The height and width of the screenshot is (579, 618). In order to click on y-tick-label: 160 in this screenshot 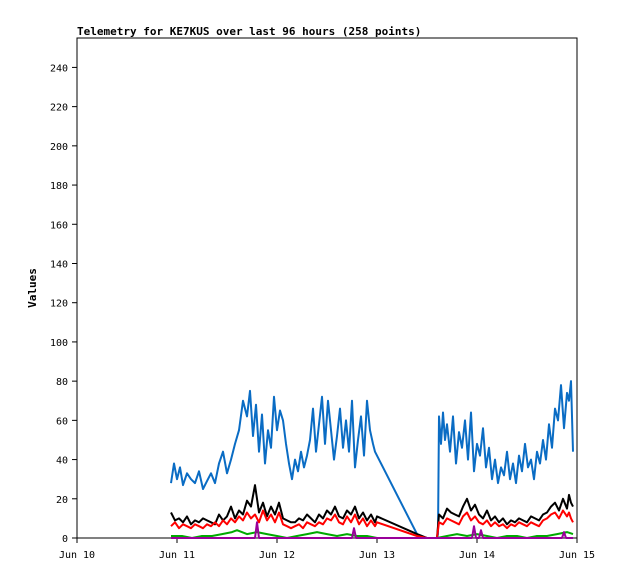, I will do `click(59, 225)`.